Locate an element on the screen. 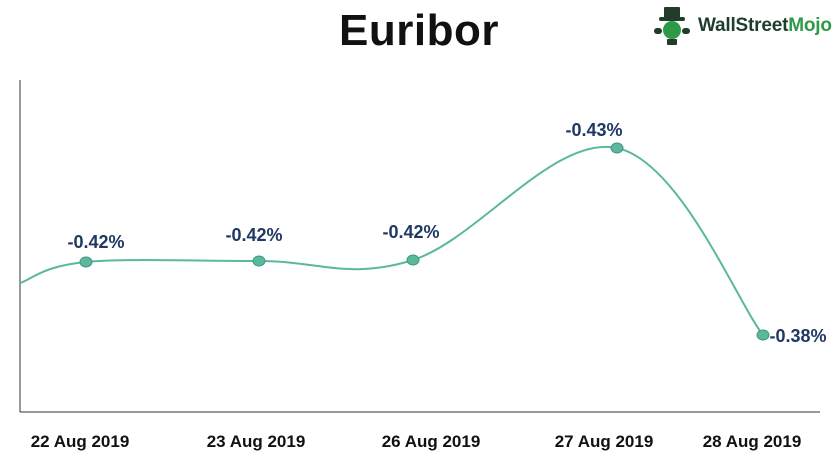 This screenshot has width=838, height=468. x-tick-label: 27 Aug 2019 is located at coordinates (604, 441).